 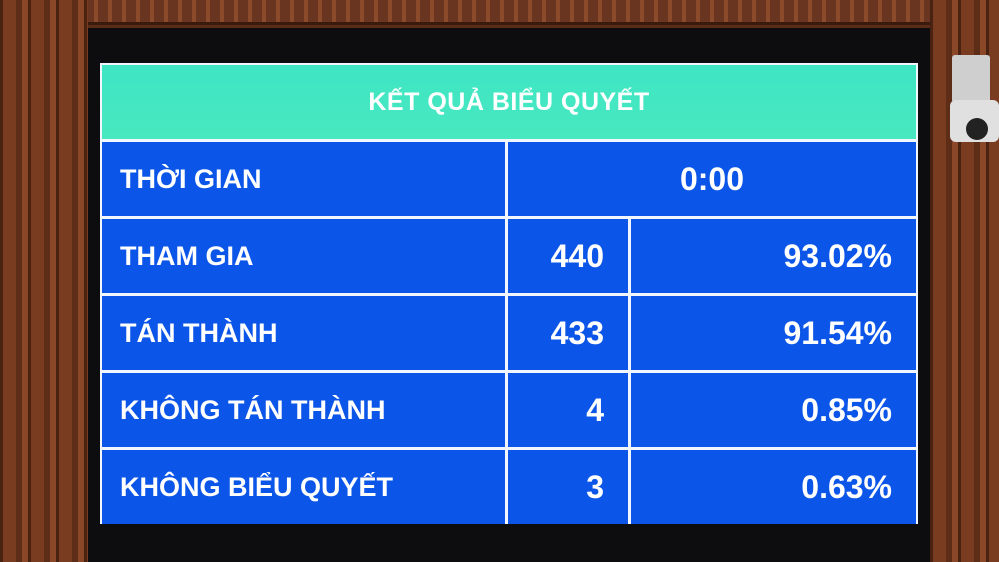 What do you see at coordinates (303, 179) in the screenshot?
I see `time-label: THỜI GIAN` at bounding box center [303, 179].